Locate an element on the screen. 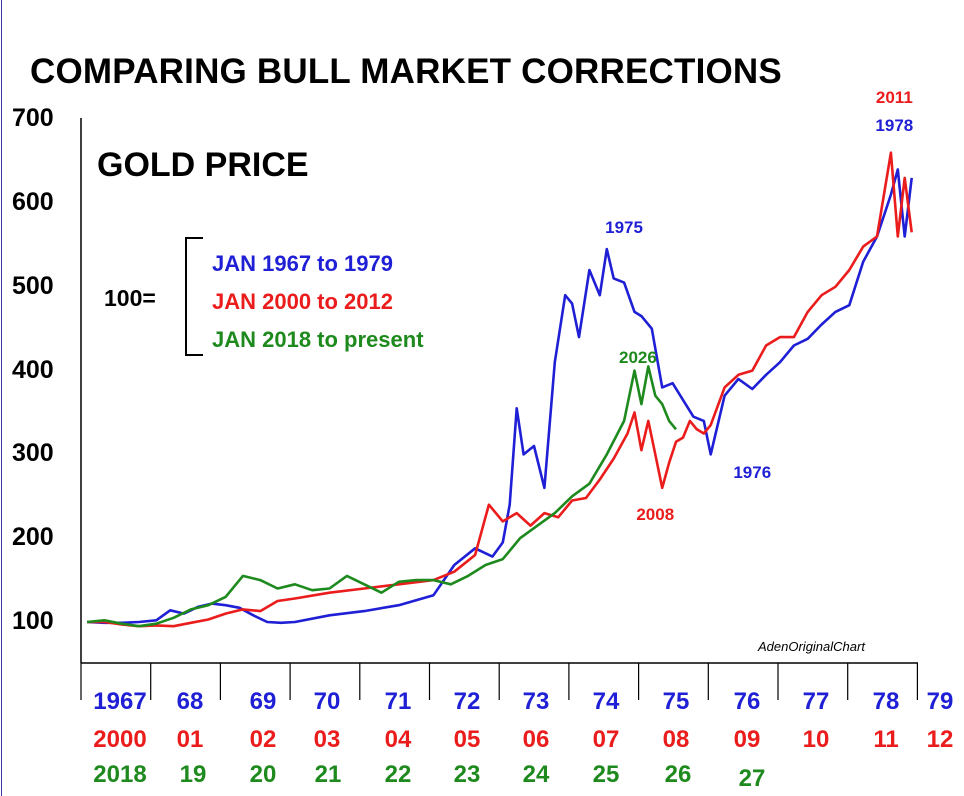 The height and width of the screenshot is (796, 964). x-tick-label: 73 is located at coordinates (536, 701).